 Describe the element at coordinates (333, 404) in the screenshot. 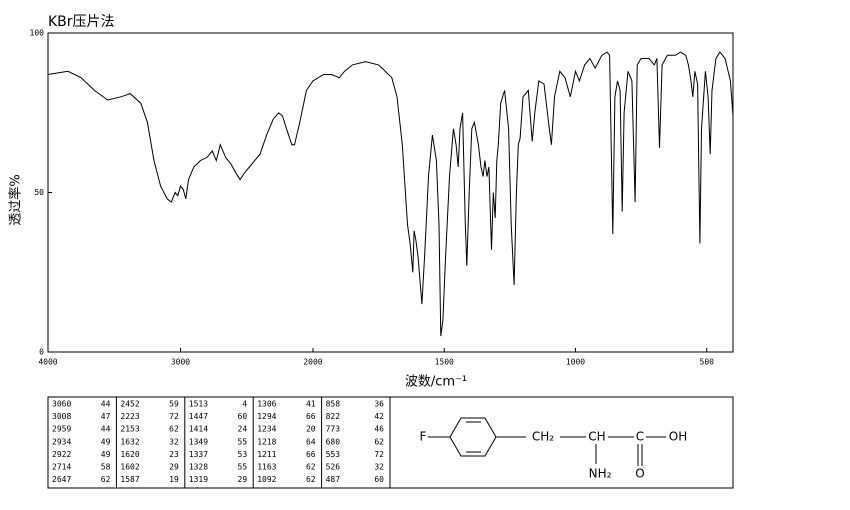

I see `peak-wavenumber: 858` at that location.